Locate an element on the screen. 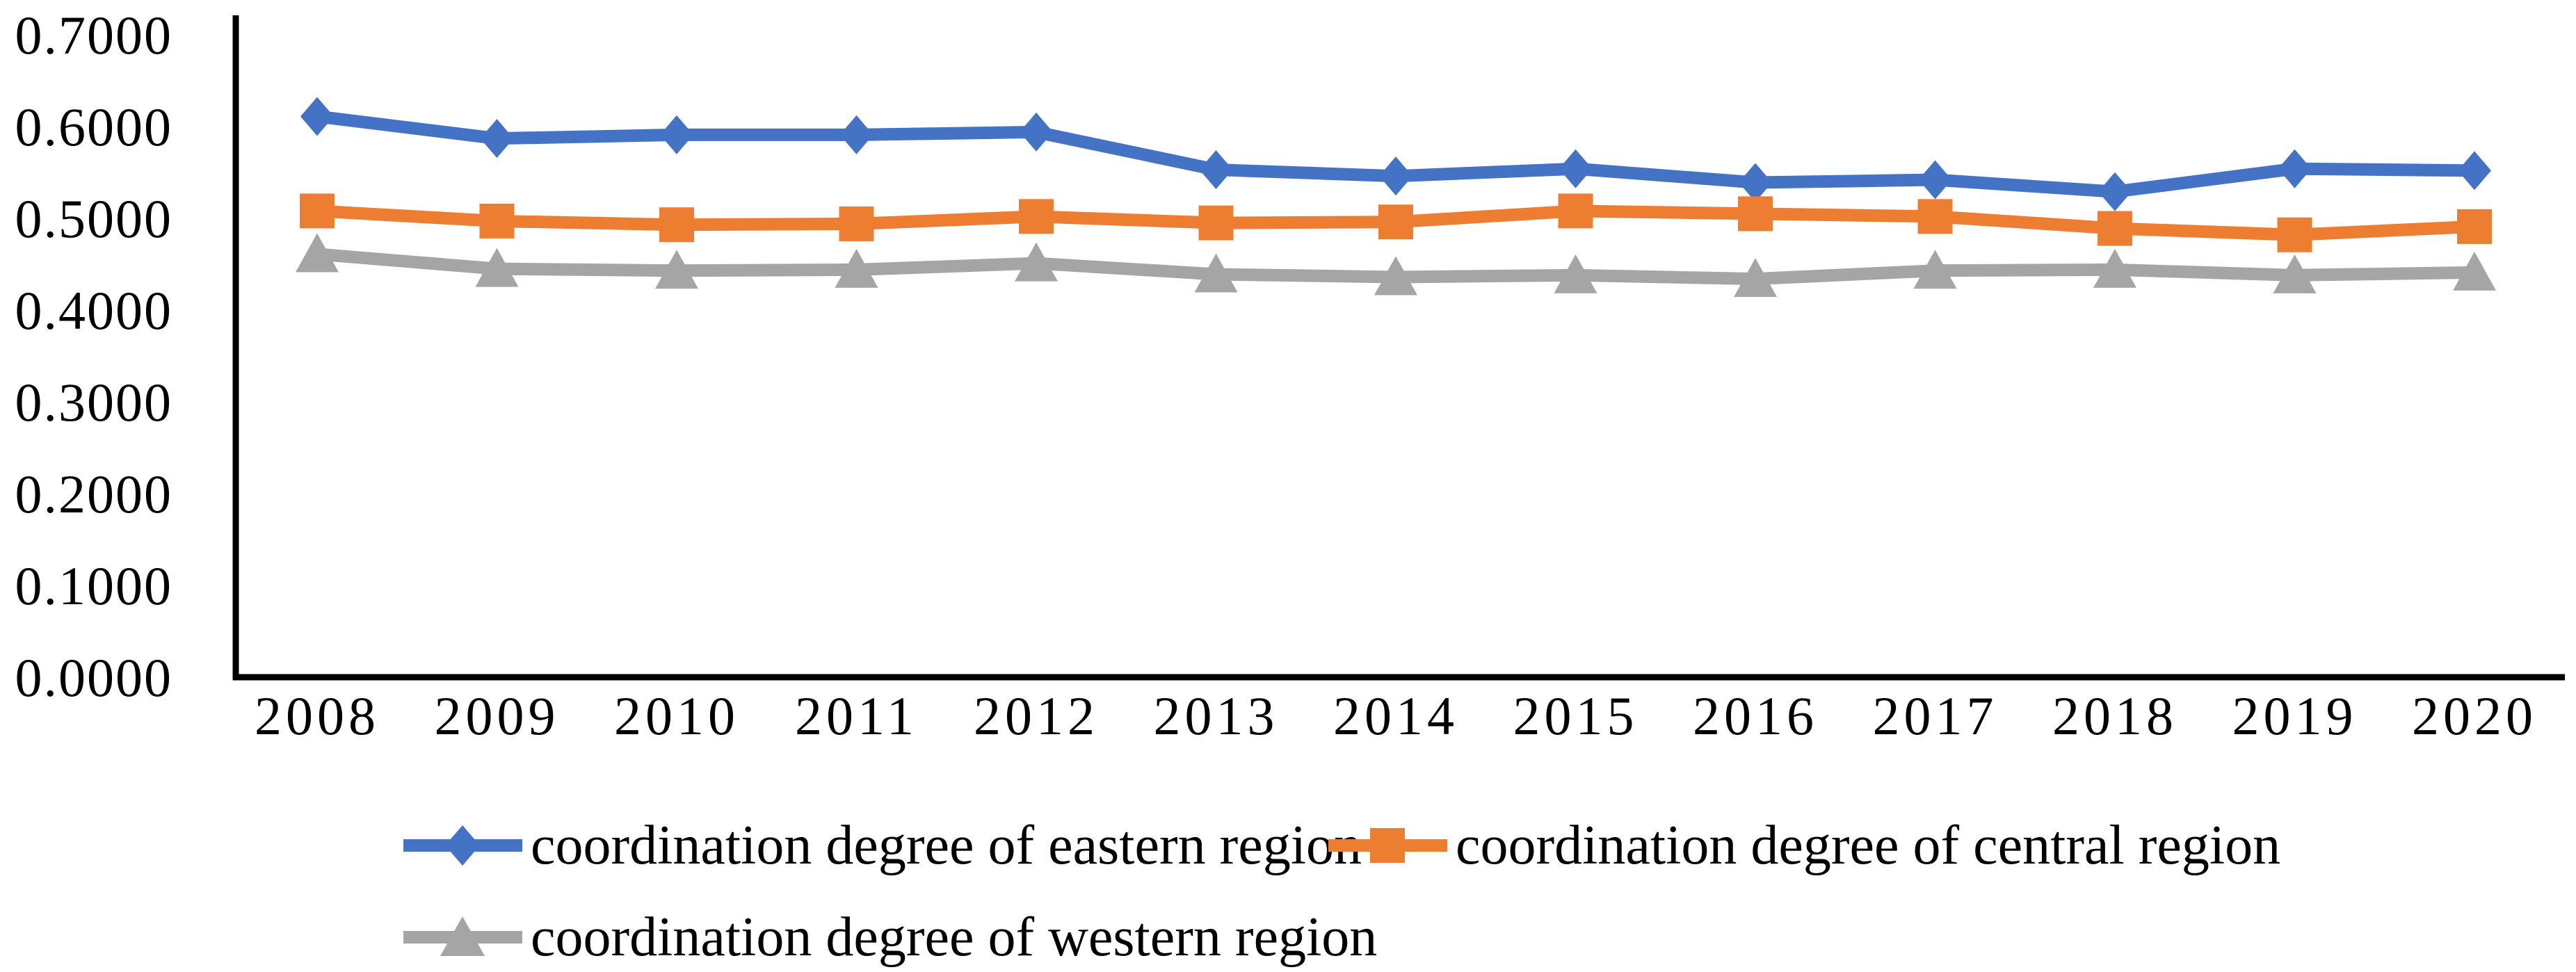  legend-entry-eastern: coordination degree of eastern region is located at coordinates (882, 845).